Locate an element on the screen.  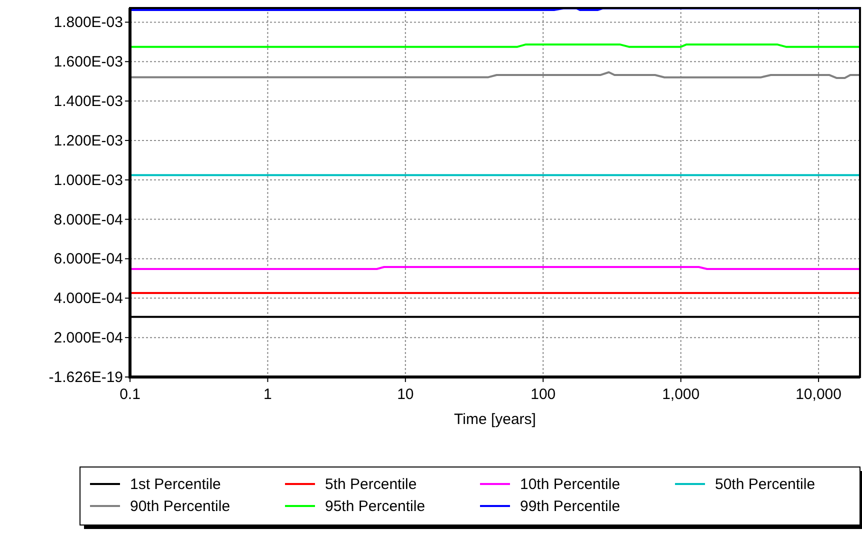
y-tick-label: 1.600E-03 is located at coordinates (88, 62).